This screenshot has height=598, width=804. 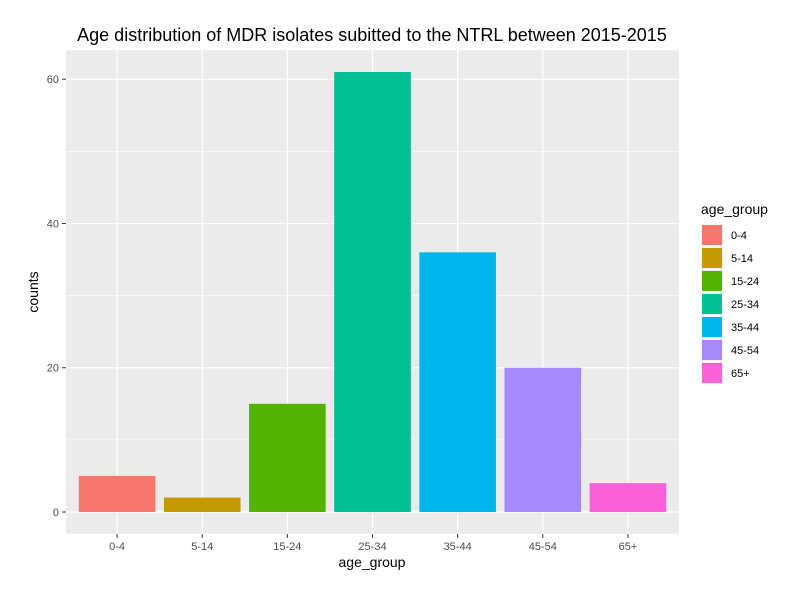 What do you see at coordinates (33, 291) in the screenshot?
I see `y-axis-title: counts` at bounding box center [33, 291].